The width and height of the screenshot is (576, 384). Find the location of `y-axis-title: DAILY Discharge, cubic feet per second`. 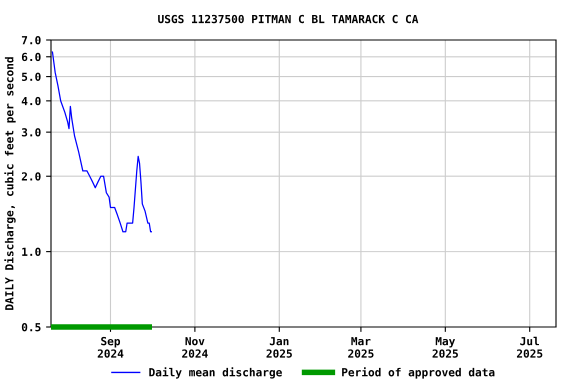

y-axis-title: DAILY Discharge, cubic feet per second is located at coordinates (10, 183).